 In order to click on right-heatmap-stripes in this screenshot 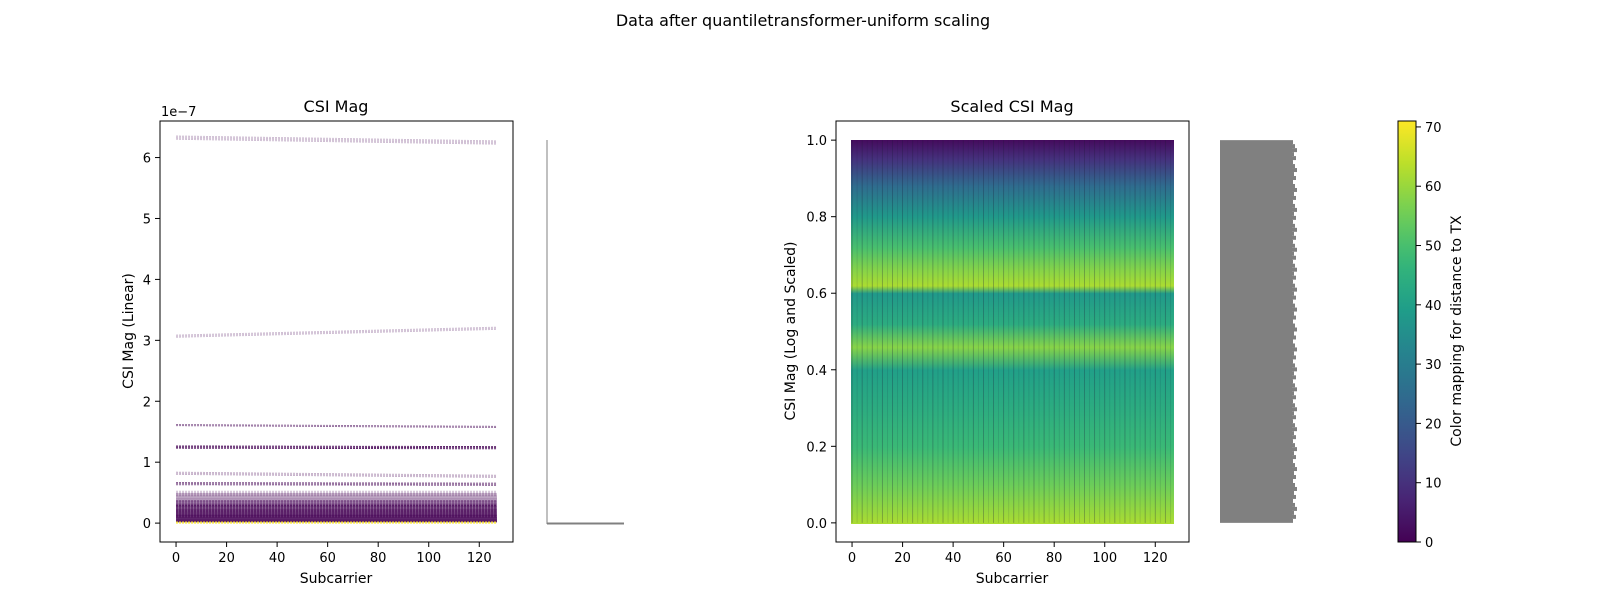, I will do `click(1011, 331)`.